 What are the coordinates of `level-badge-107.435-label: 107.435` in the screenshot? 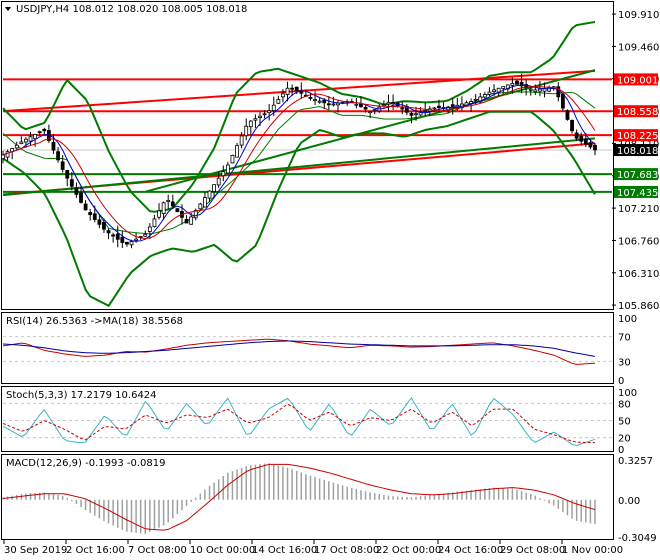 It's located at (637, 193).